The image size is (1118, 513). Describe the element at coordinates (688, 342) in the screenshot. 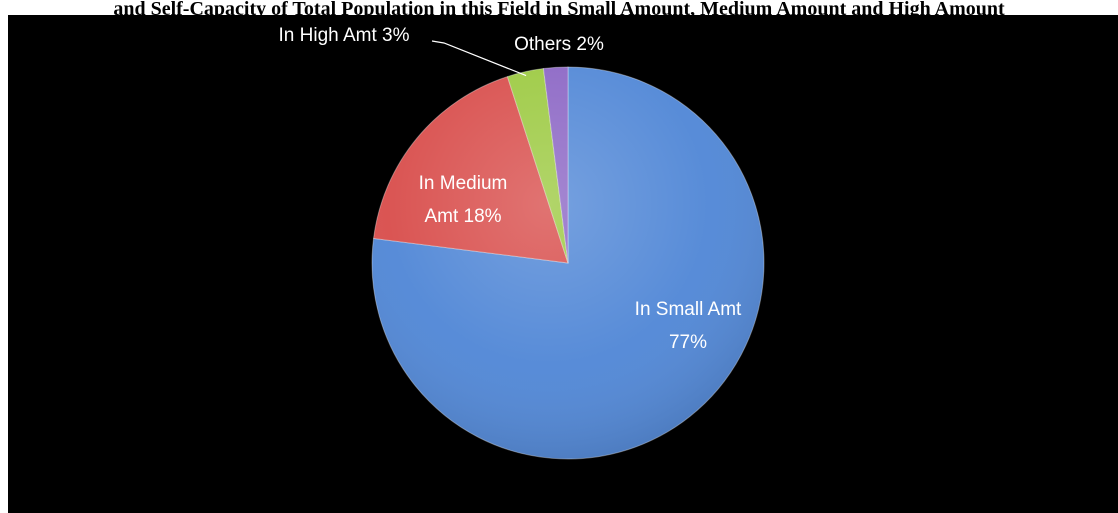

I see `label-small-amt-line-1: 77%` at that location.